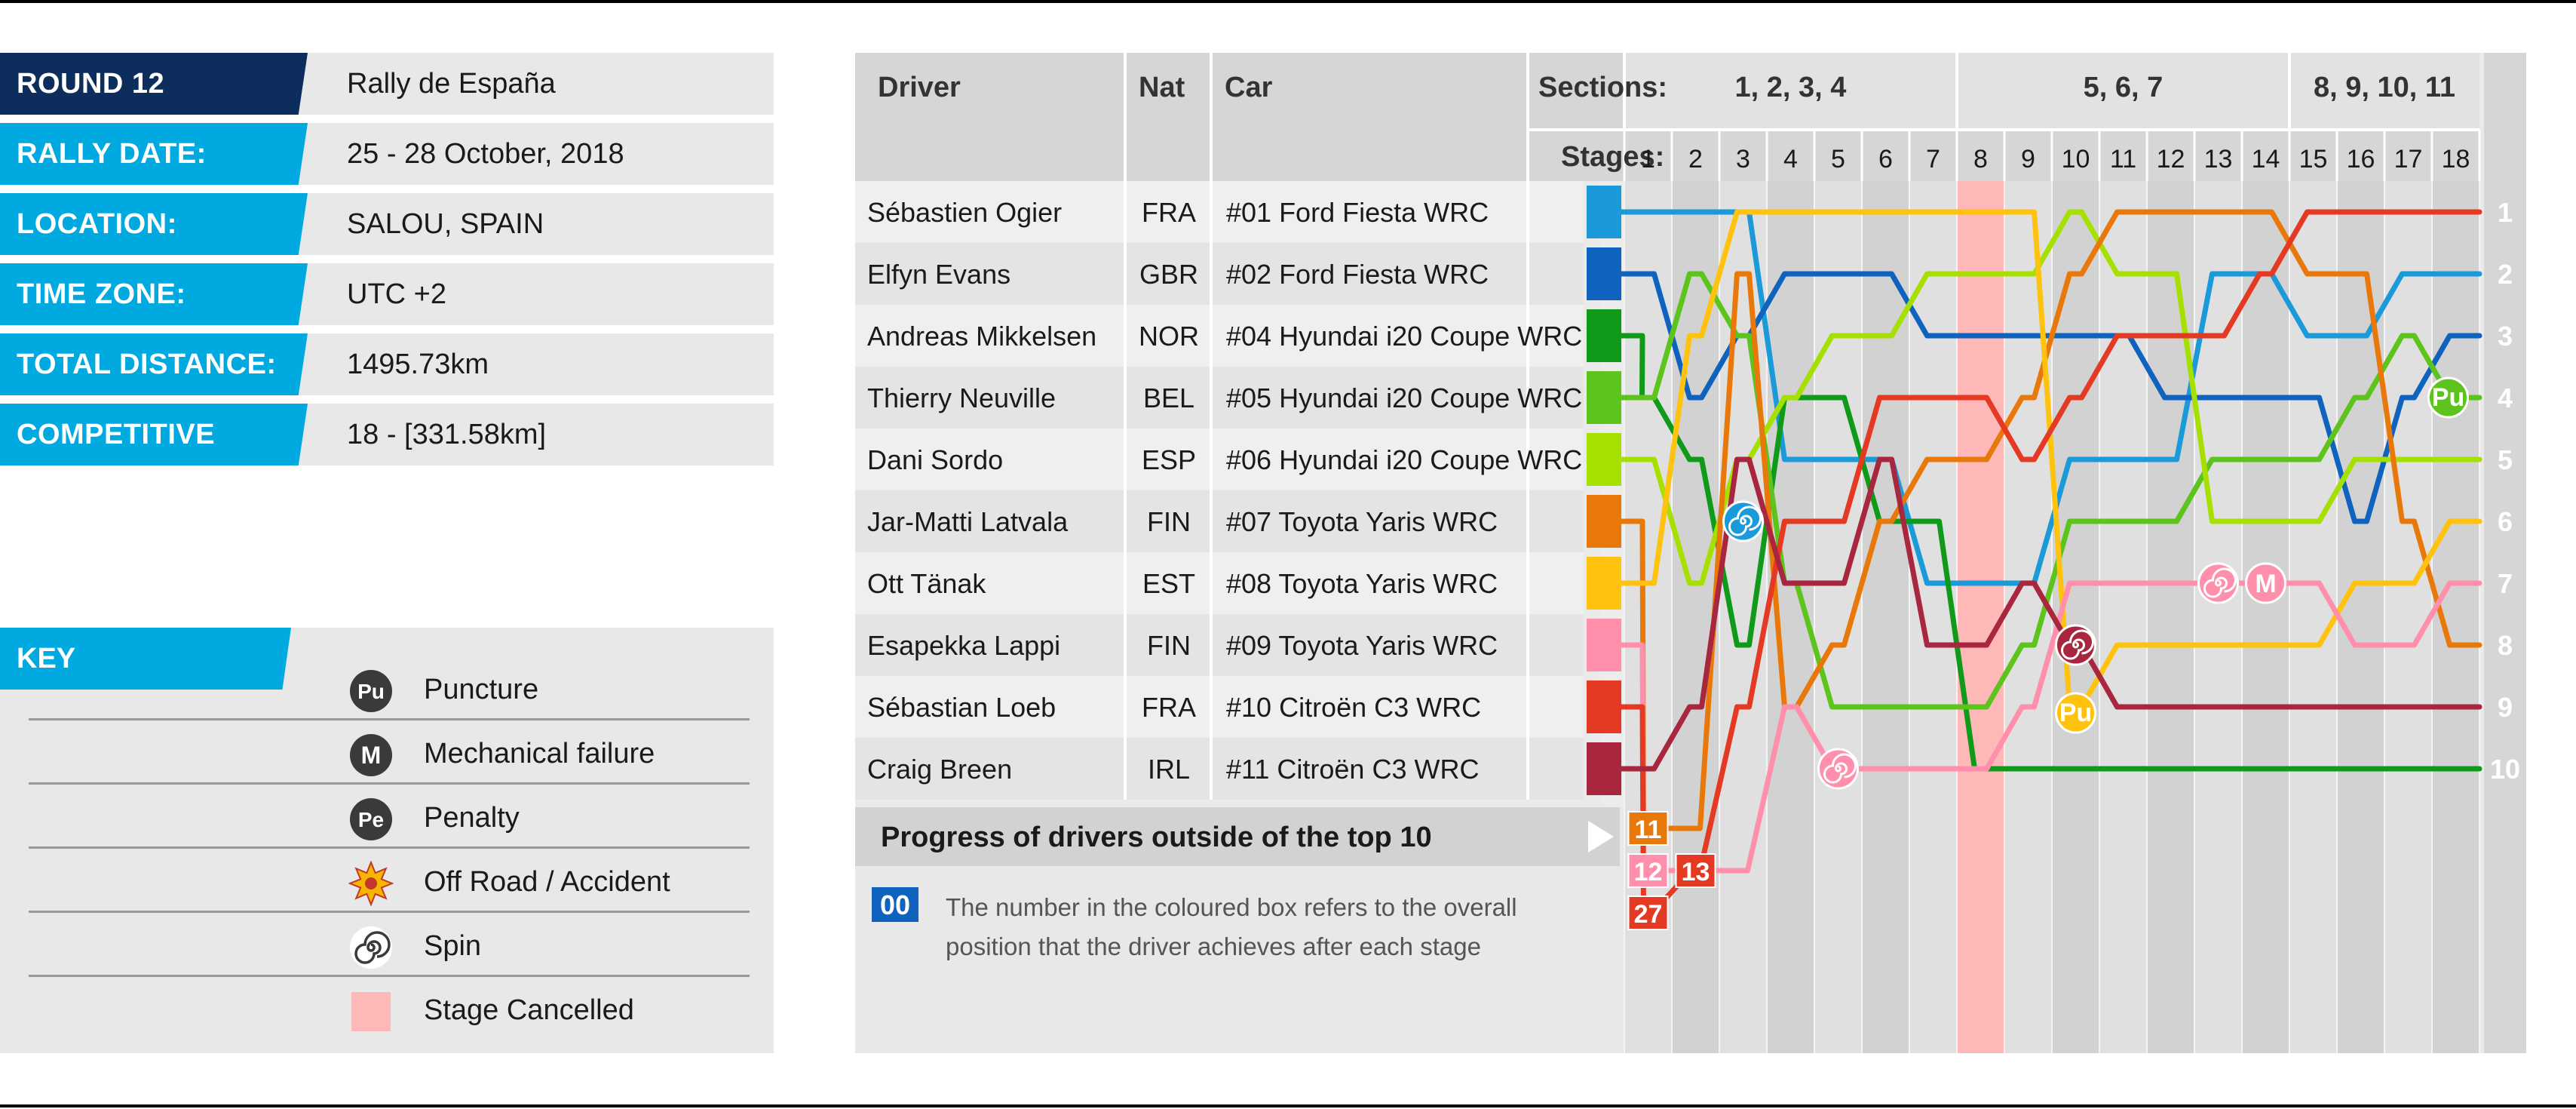  Describe the element at coordinates (485, 154) in the screenshot. I see `info-value: 25 - 28 October, 2018` at that location.